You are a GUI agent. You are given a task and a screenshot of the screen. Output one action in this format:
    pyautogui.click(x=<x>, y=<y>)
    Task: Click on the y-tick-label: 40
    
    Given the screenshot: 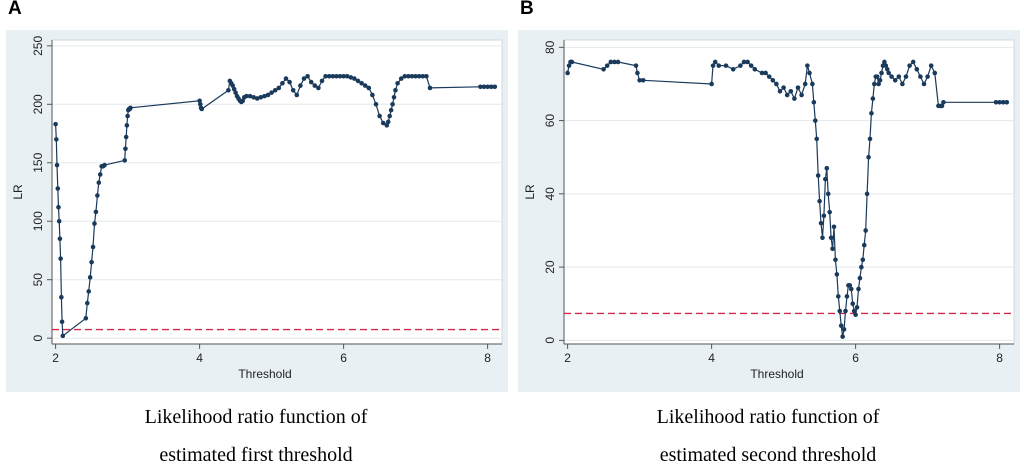 What is the action you would take?
    pyautogui.click(x=550, y=194)
    